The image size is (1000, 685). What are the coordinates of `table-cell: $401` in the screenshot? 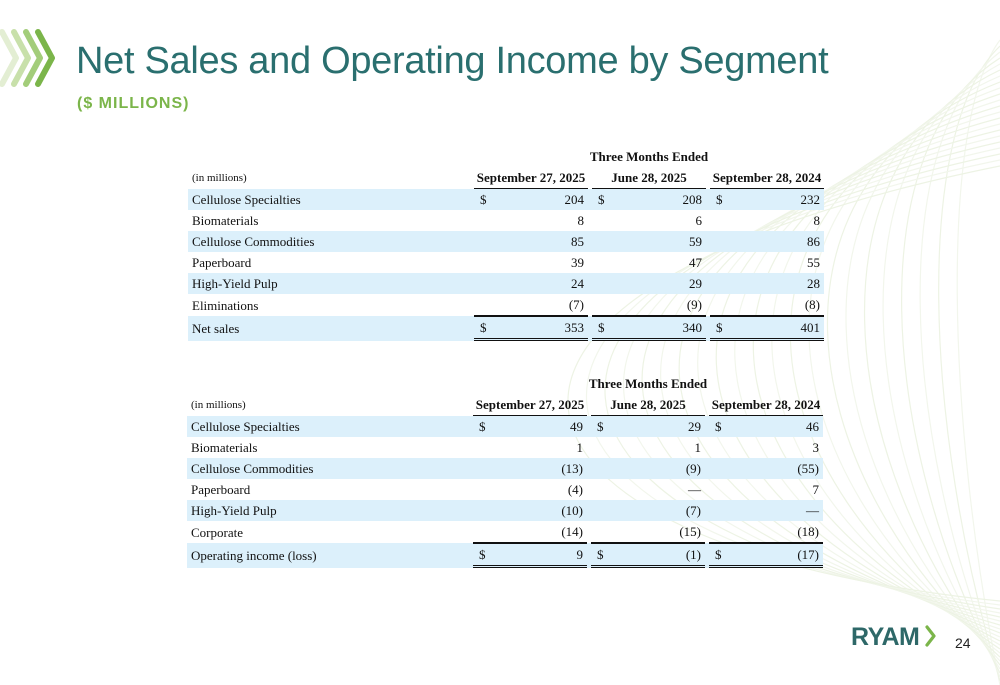 It's located at (767, 328).